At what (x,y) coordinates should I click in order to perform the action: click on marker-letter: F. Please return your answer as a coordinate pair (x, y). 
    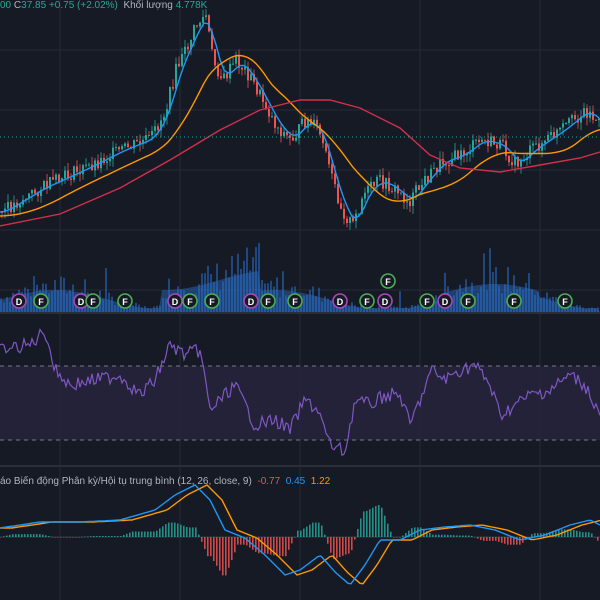
    Looking at the image, I should click on (388, 282).